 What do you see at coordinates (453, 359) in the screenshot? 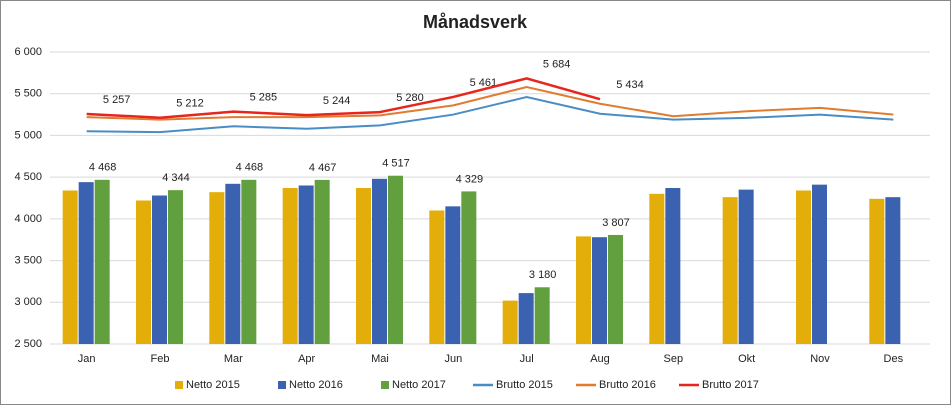
I see `x-tick-label: Jun` at bounding box center [453, 359].